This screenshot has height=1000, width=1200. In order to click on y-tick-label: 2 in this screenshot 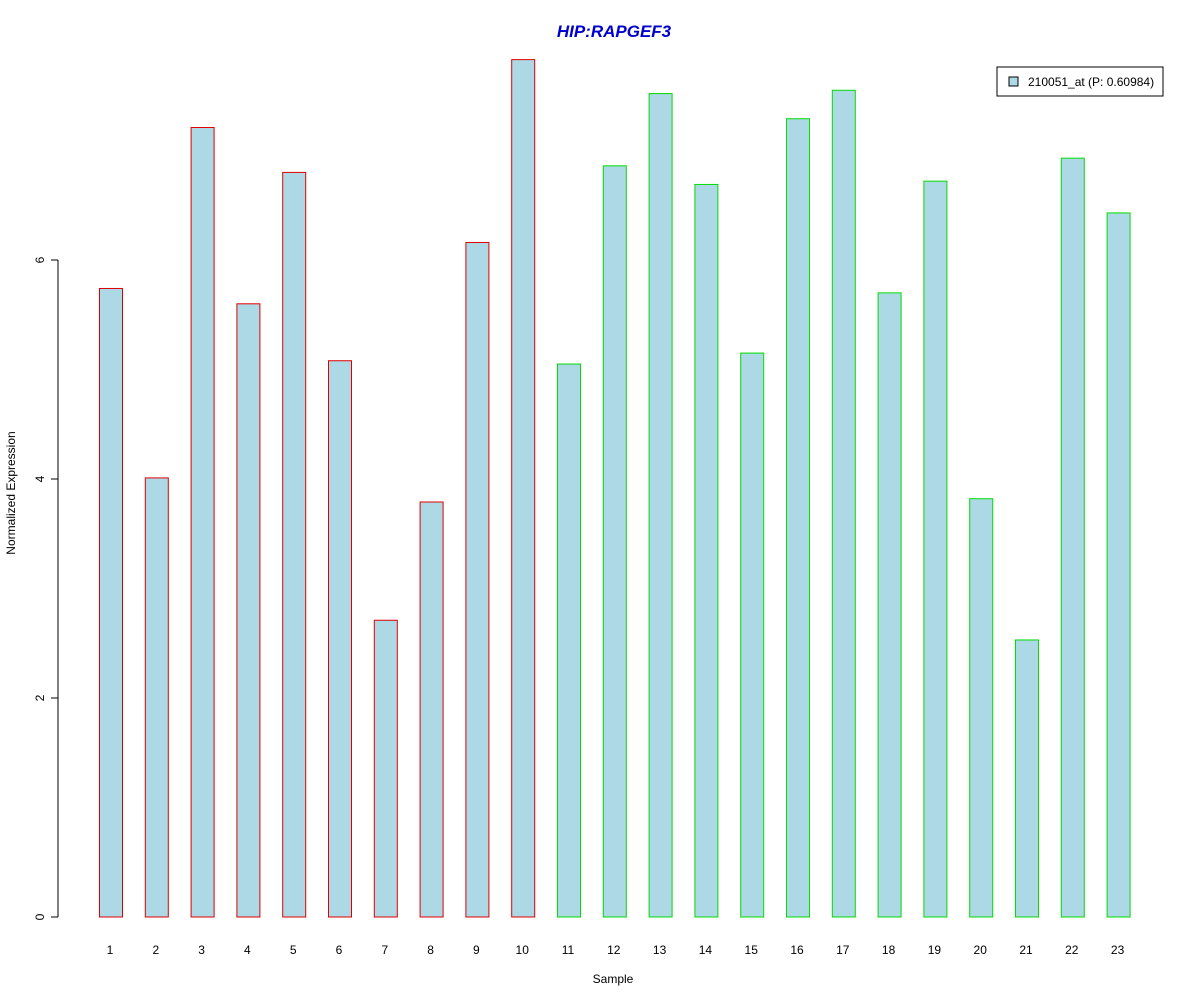, I will do `click(40, 697)`.